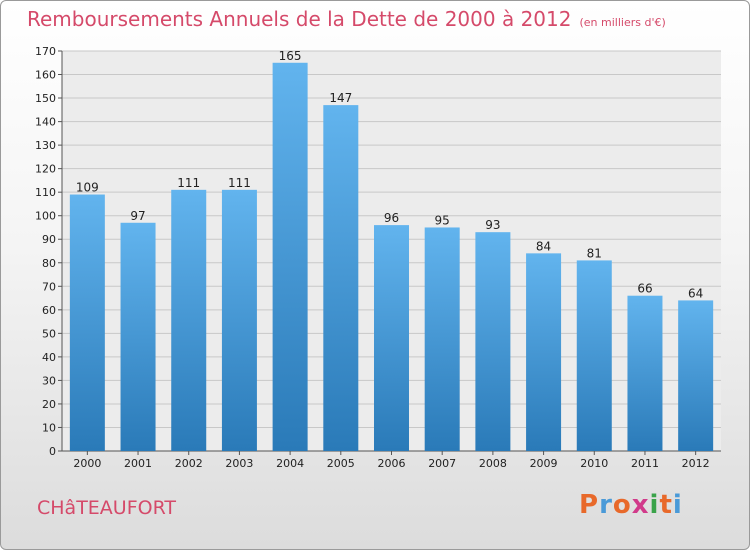 This screenshot has width=750, height=550. What do you see at coordinates (239, 463) in the screenshot?
I see `x-tick-label: 2003` at bounding box center [239, 463].